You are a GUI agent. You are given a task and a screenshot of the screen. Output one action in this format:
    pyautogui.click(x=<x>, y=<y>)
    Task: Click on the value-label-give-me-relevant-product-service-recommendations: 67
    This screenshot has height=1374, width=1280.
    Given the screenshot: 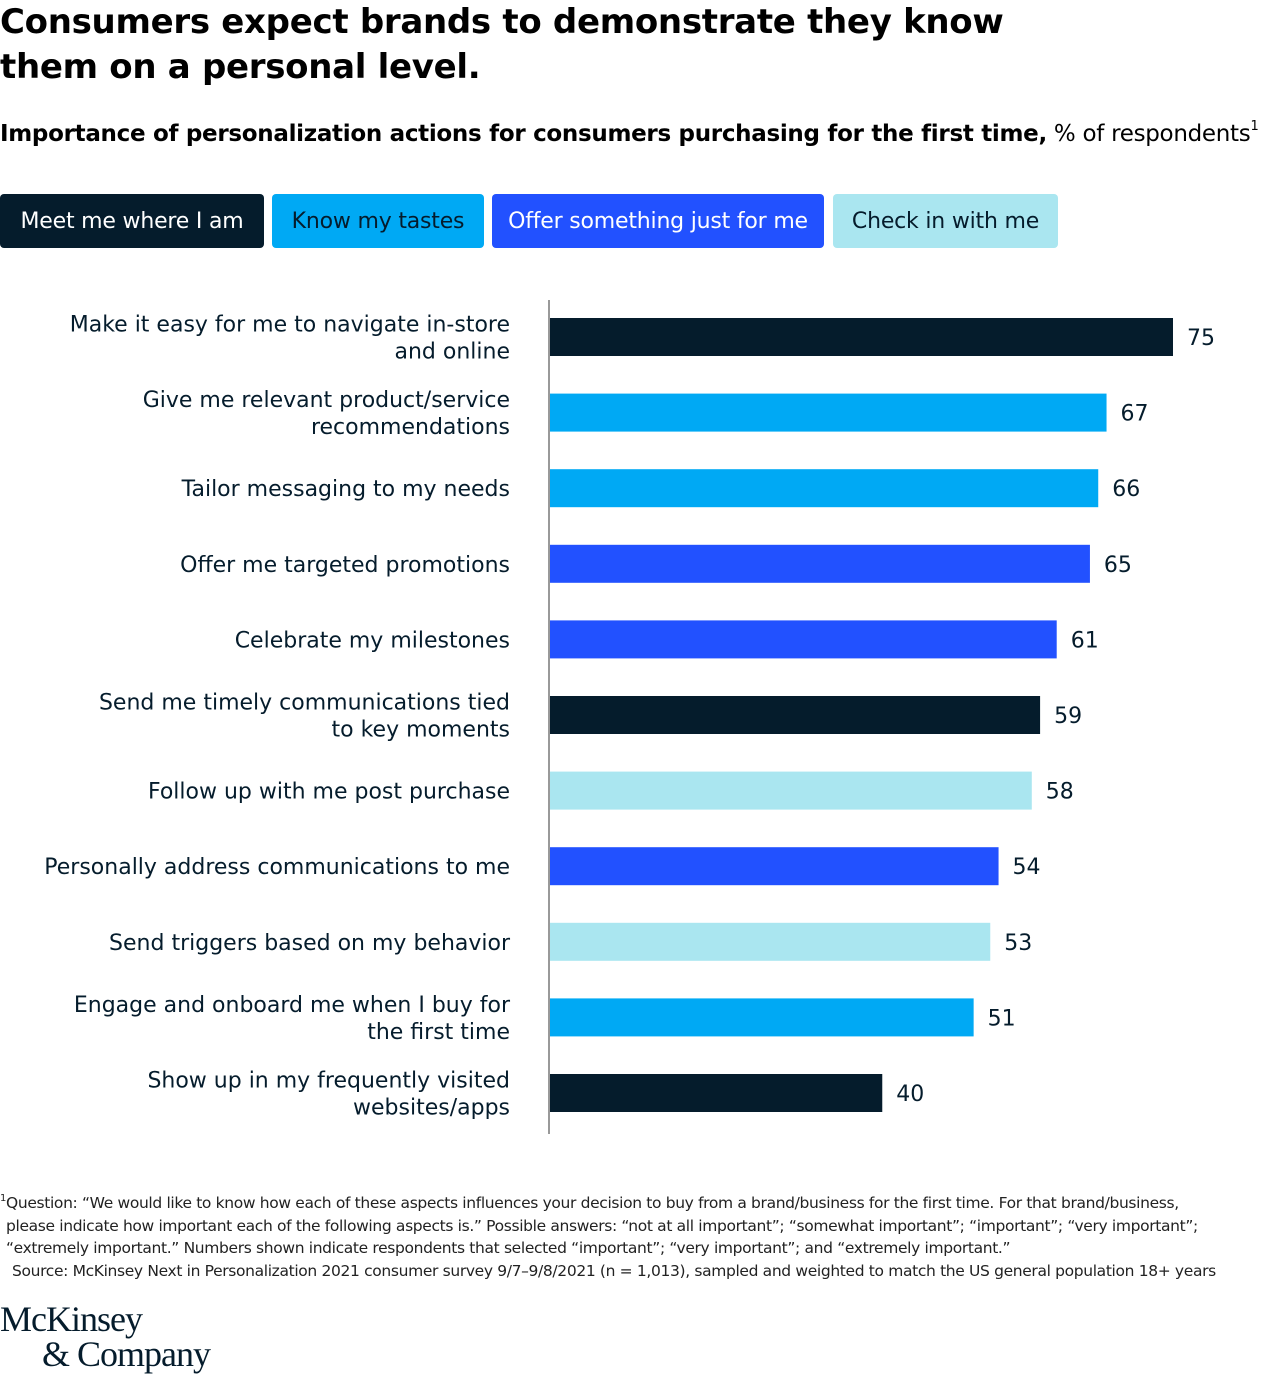 What is the action you would take?
    pyautogui.click(x=1135, y=414)
    